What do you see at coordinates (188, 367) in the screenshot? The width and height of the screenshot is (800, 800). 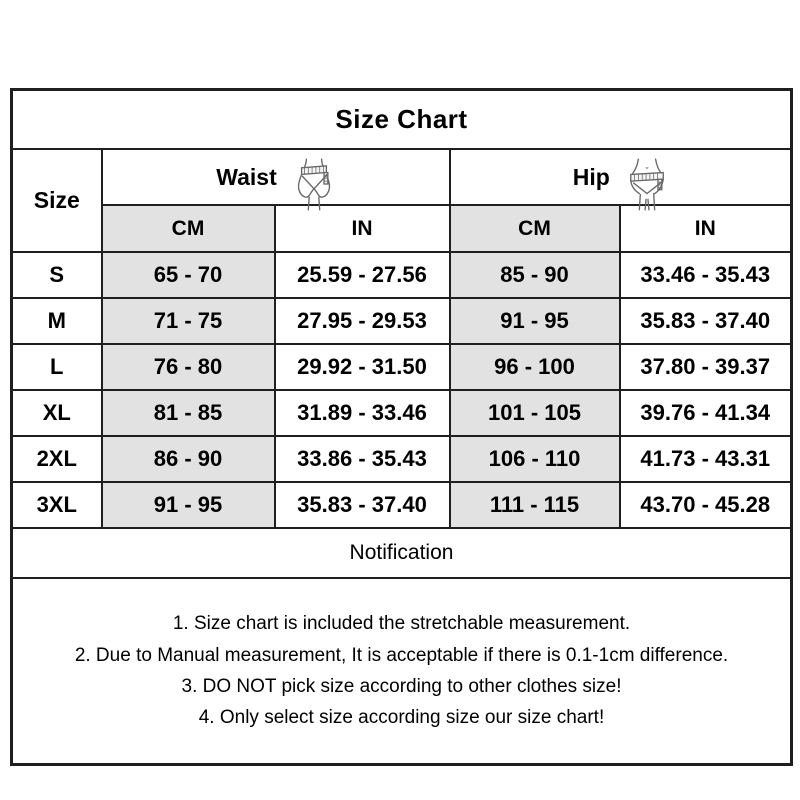 I see `waist-cm-cell: 76 - 80` at bounding box center [188, 367].